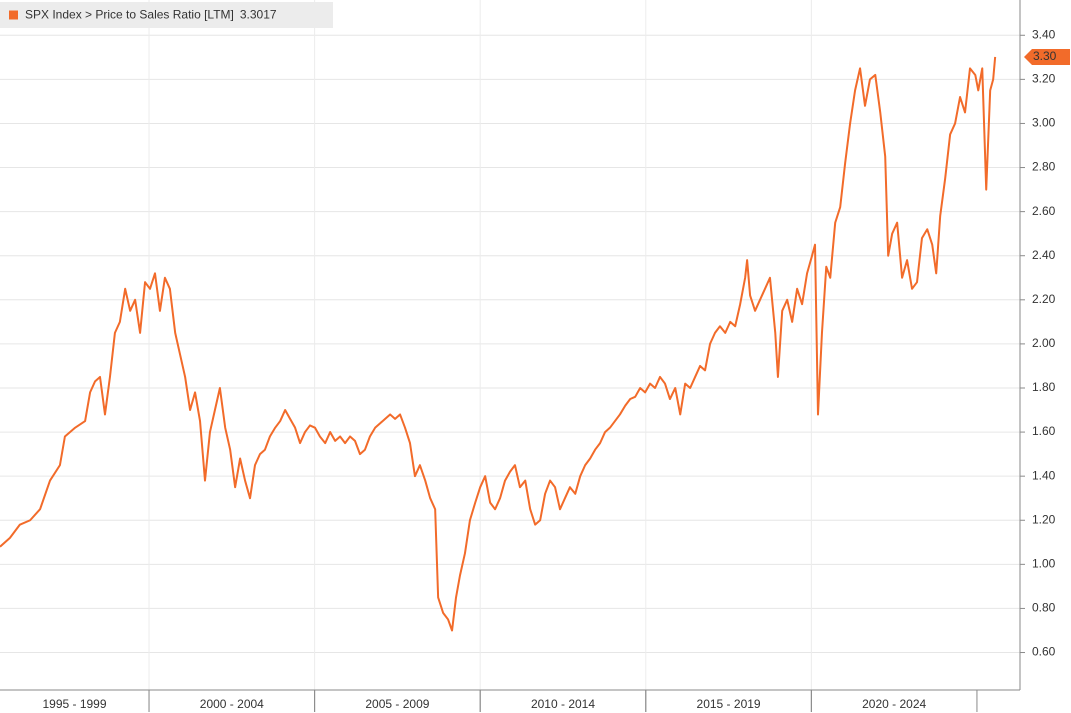  Describe the element at coordinates (1044, 299) in the screenshot. I see `y-tick-label: 2.20` at that location.